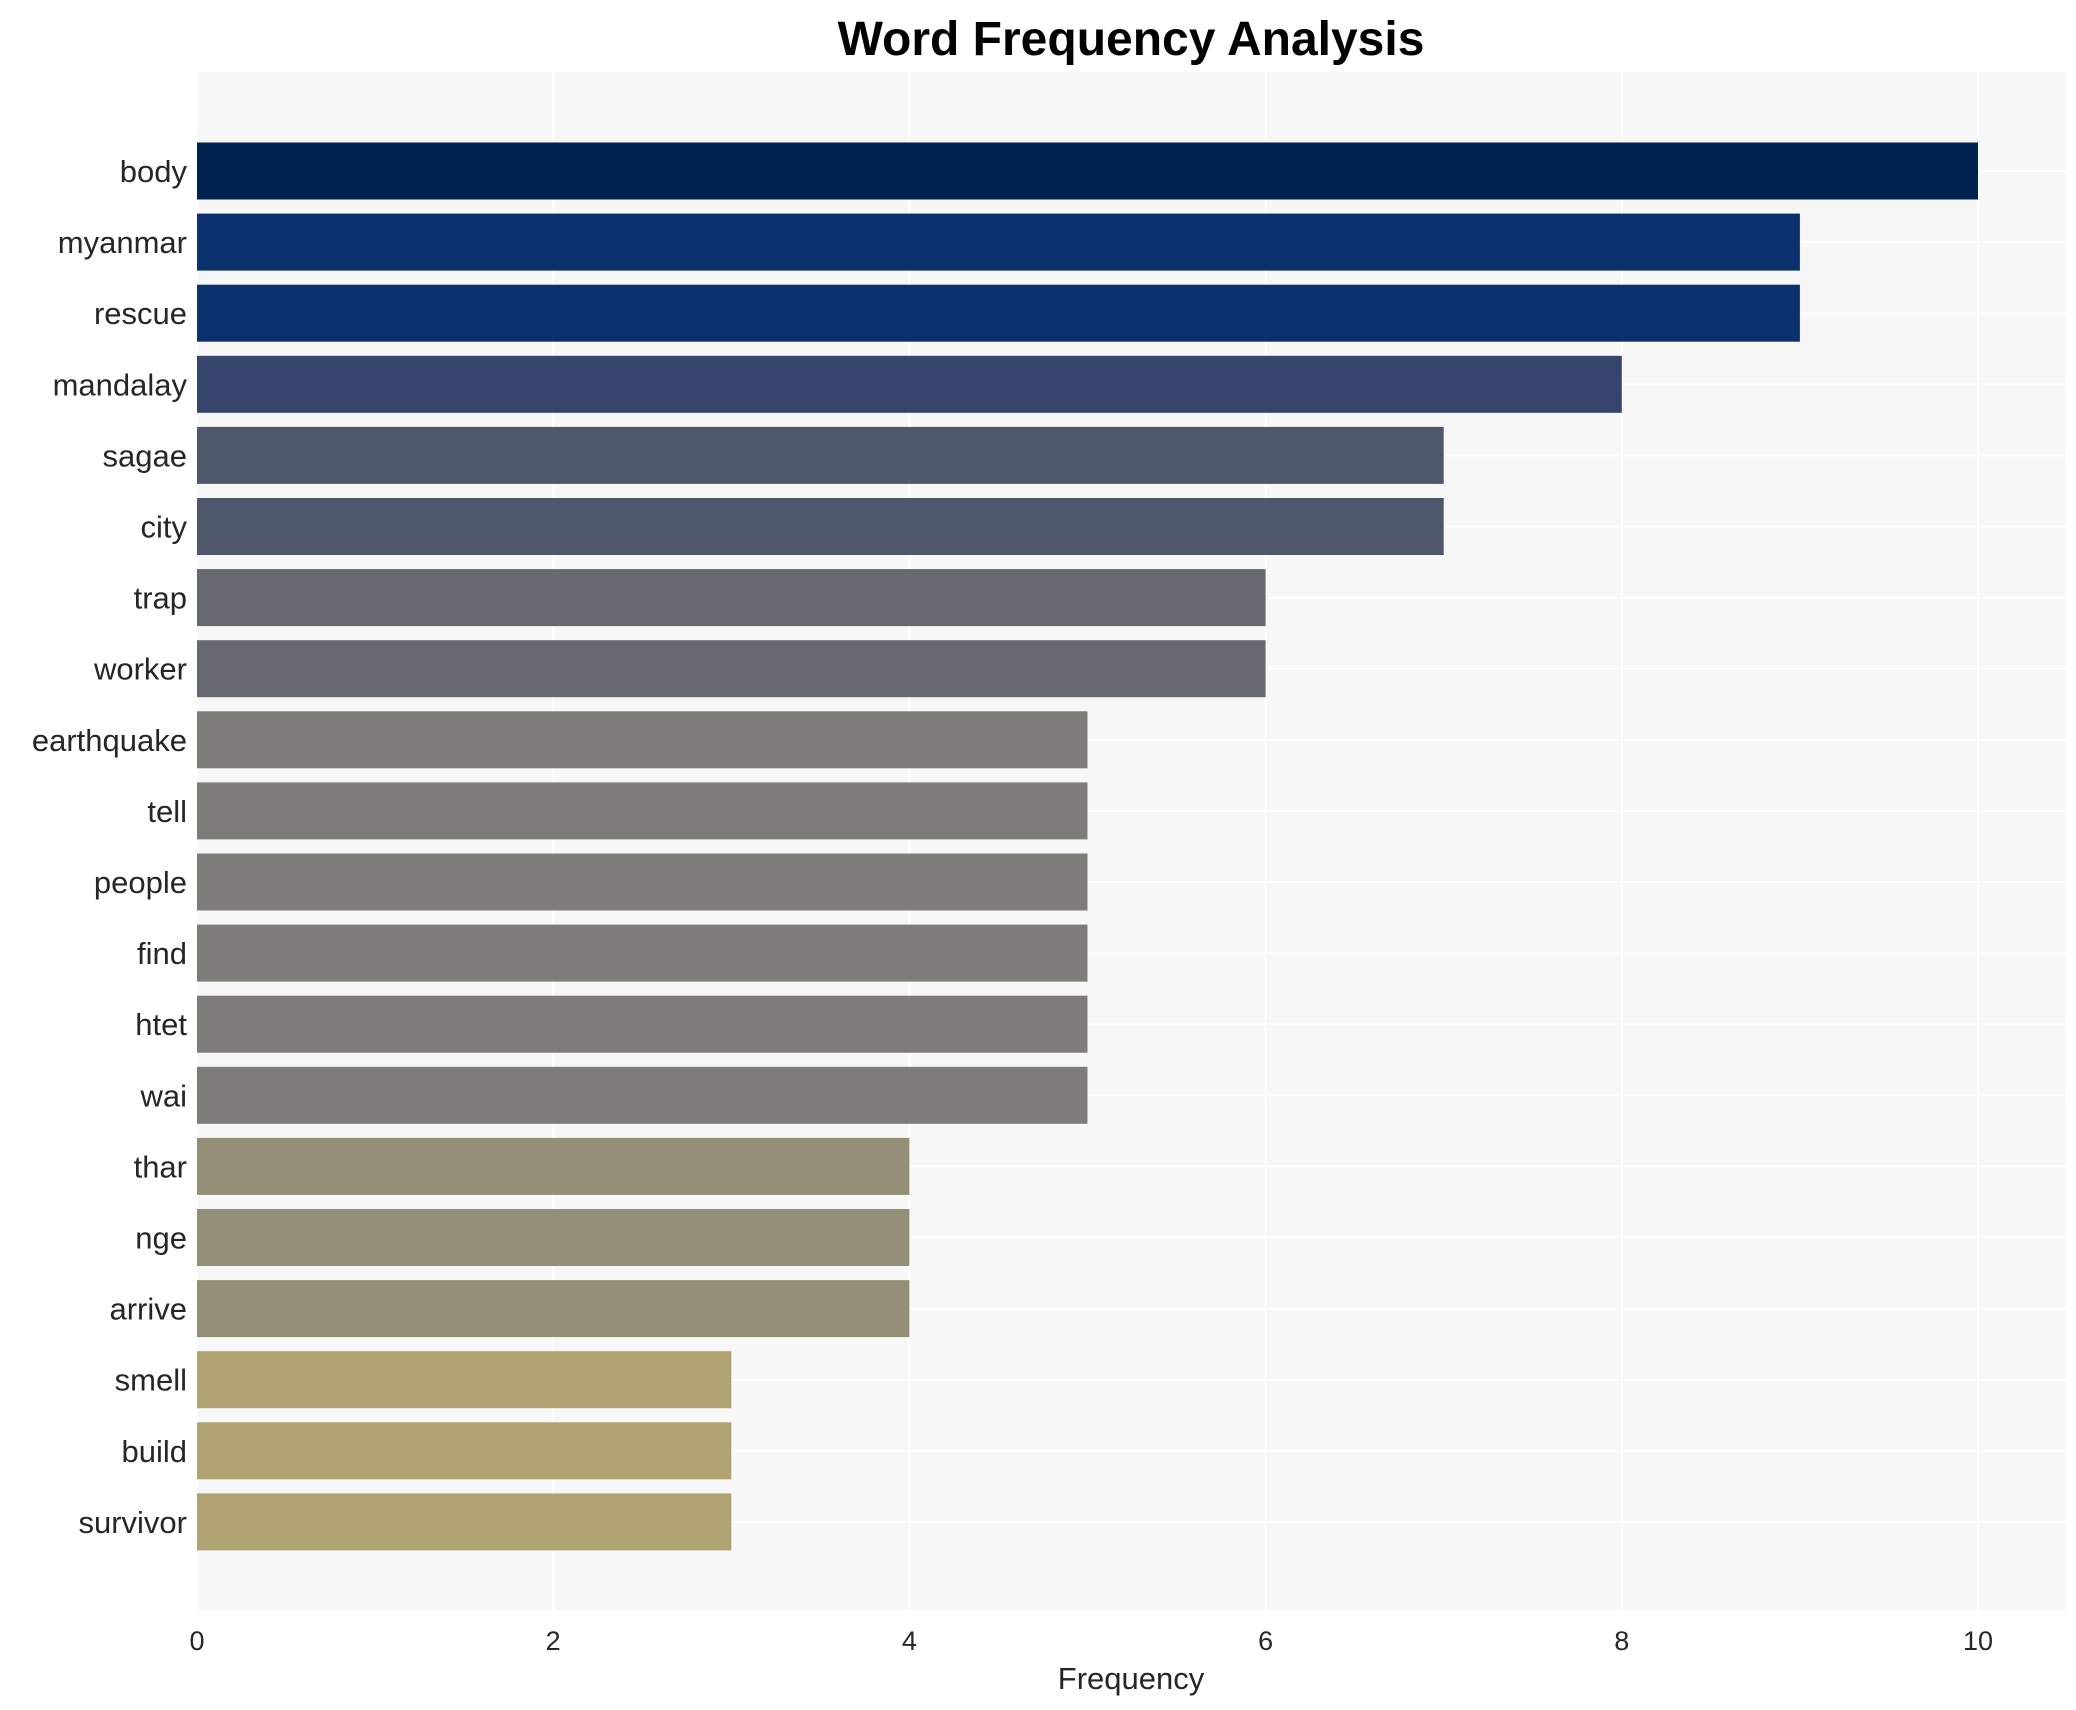 The width and height of the screenshot is (2076, 1710). I want to click on y-tick-label-build: build, so click(155, 1451).